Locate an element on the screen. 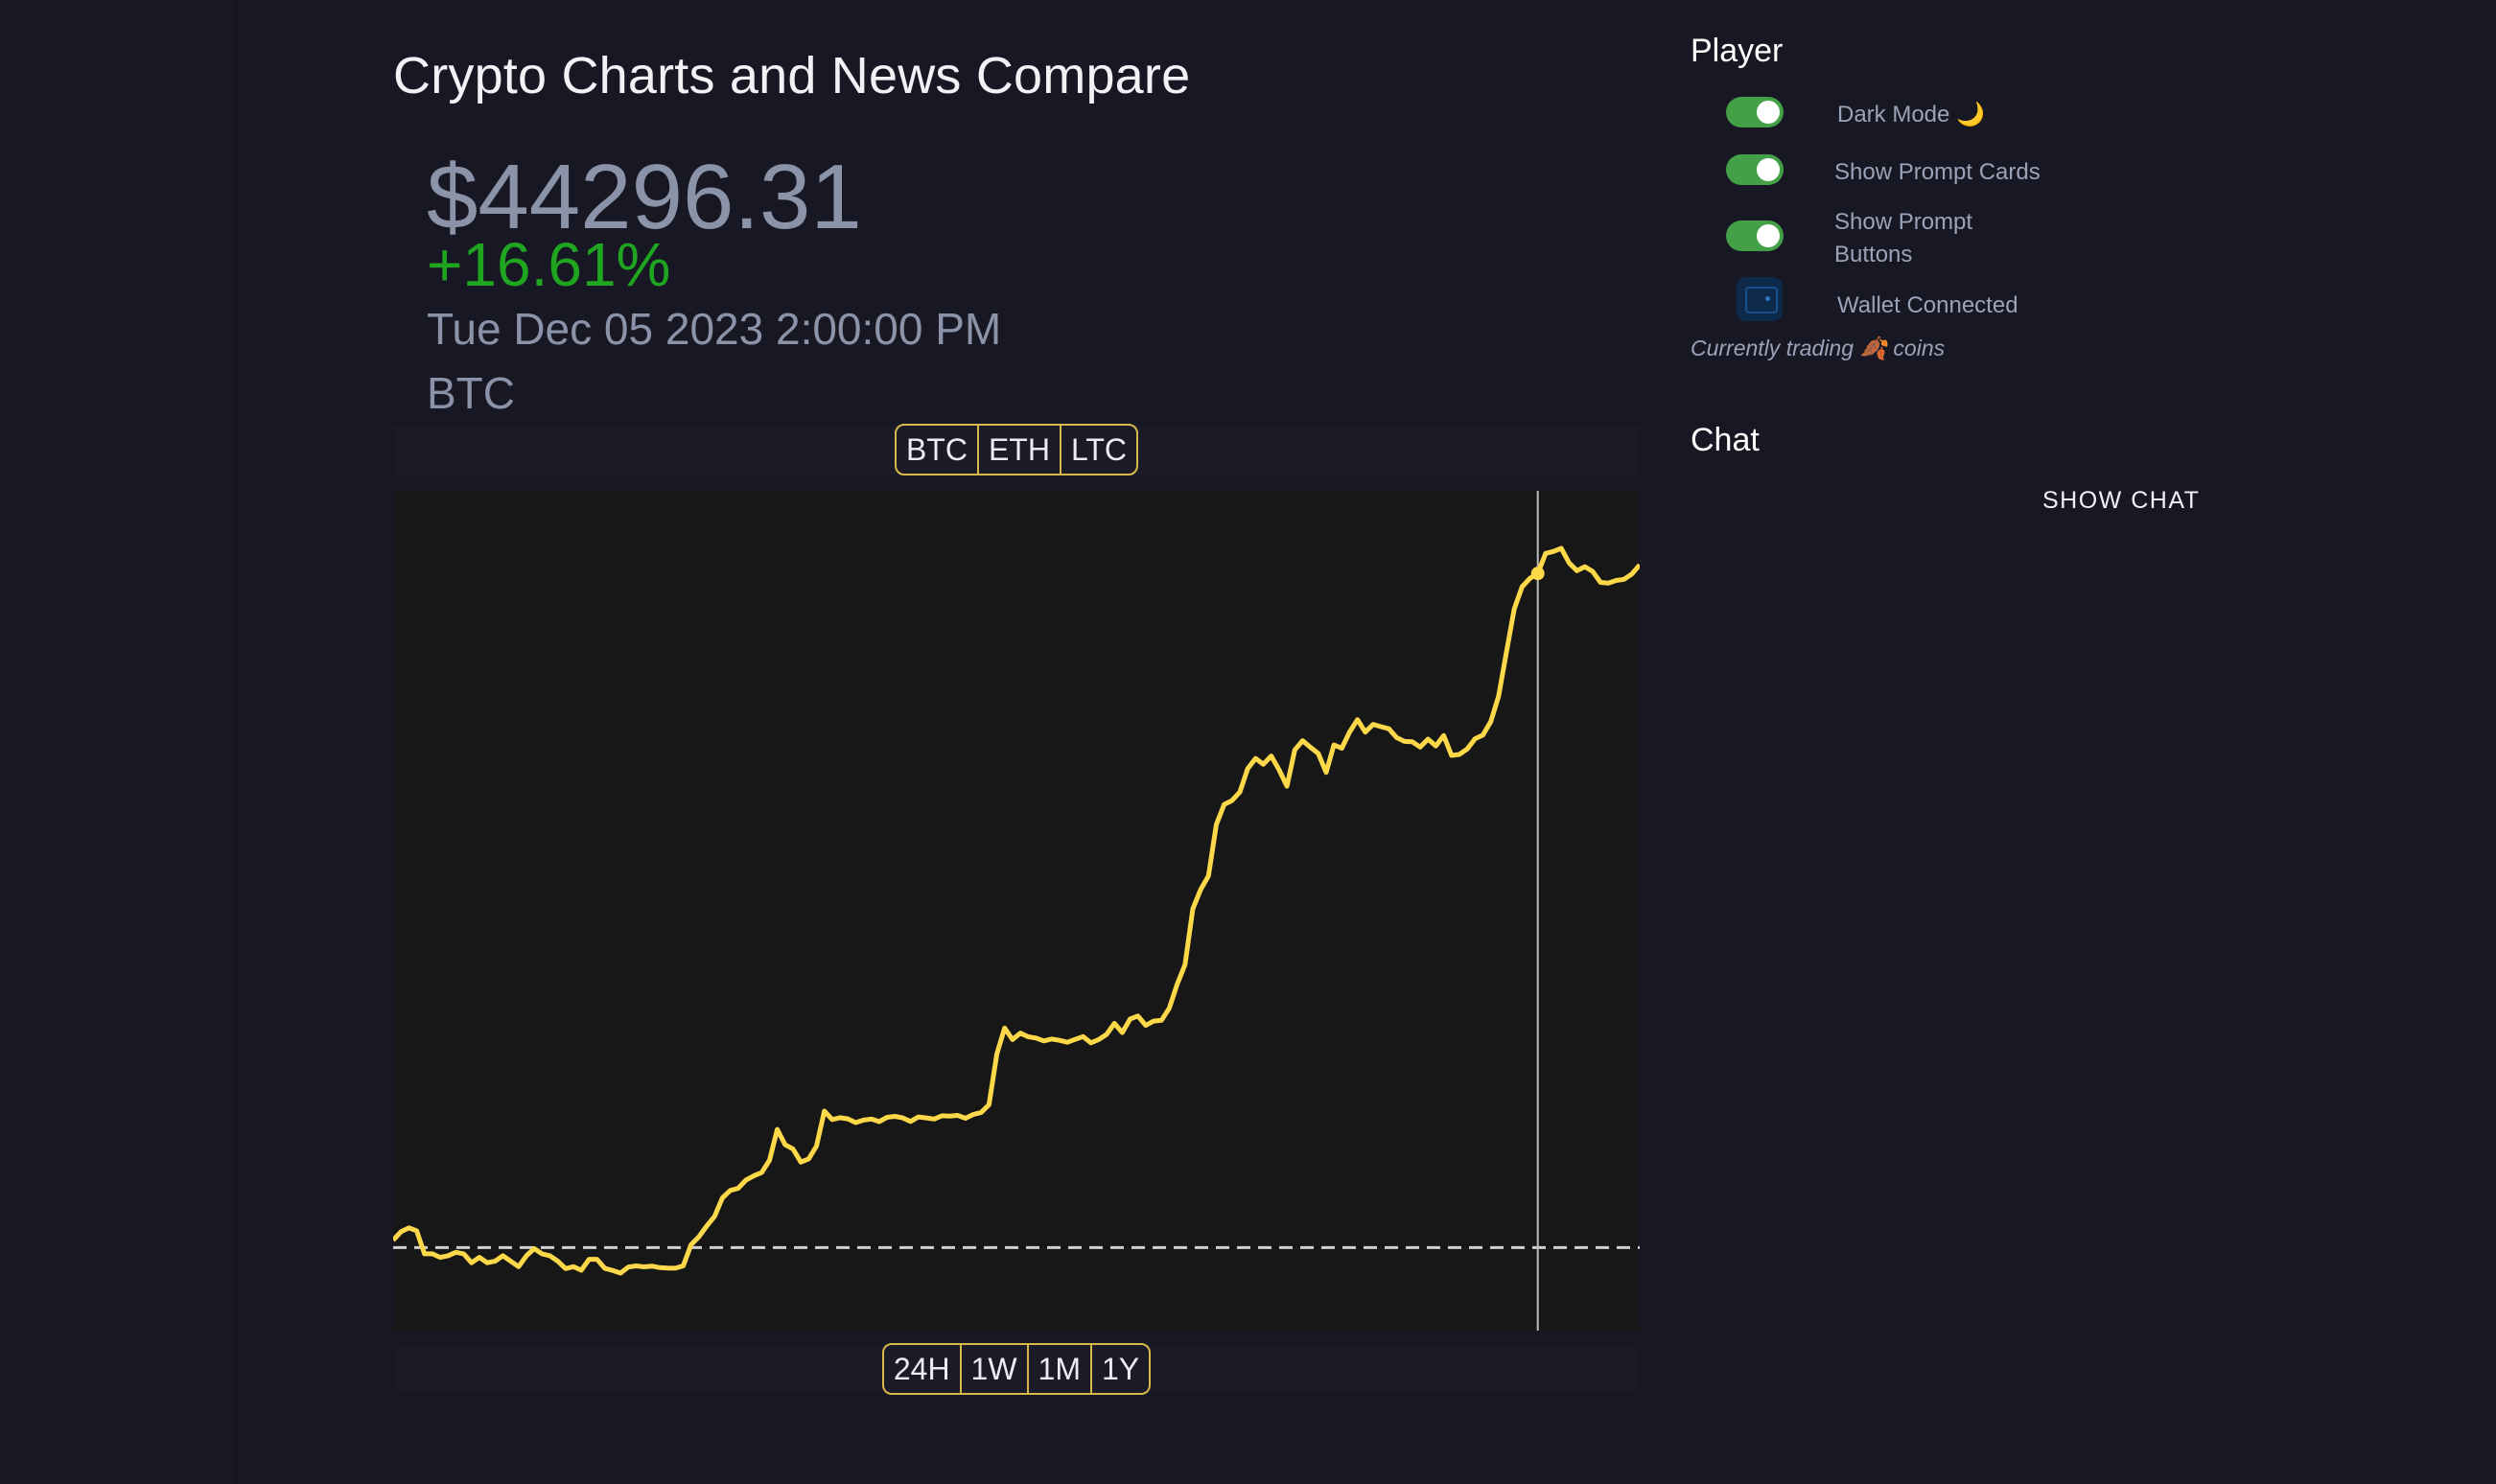 The width and height of the screenshot is (2496, 1484). page-title: Crypto Charts and News Compare is located at coordinates (792, 75).